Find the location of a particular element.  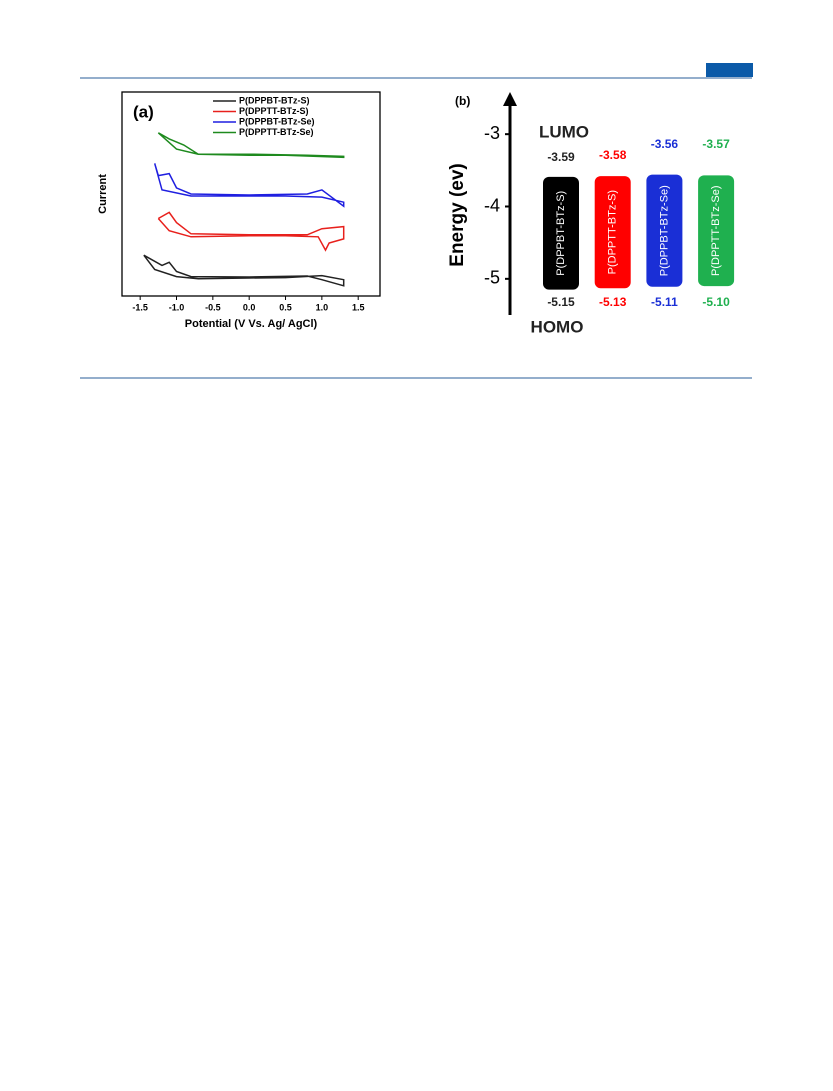

homo-label: -5.15 is located at coordinates (561, 302).